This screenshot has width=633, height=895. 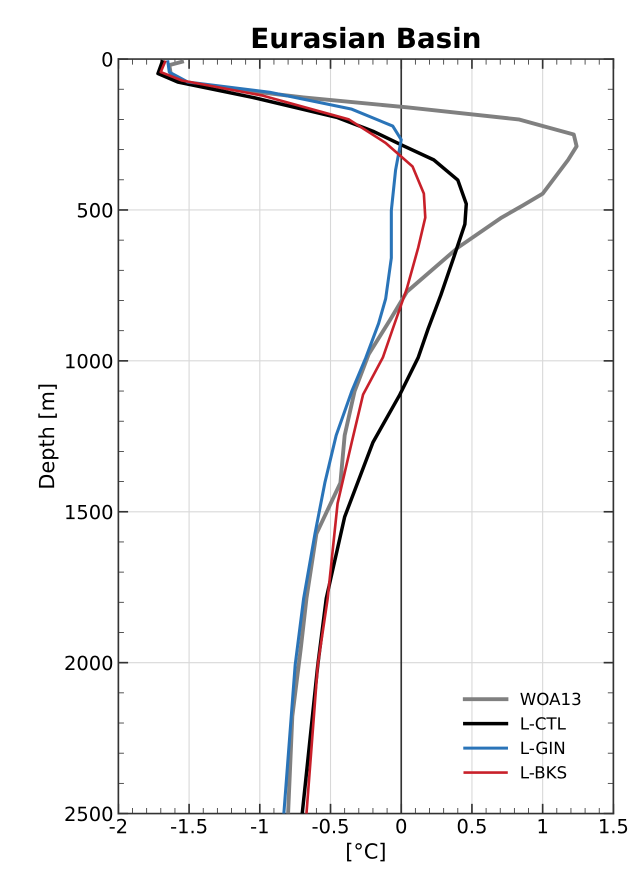 What do you see at coordinates (543, 772) in the screenshot?
I see `legend-label: L-BKS` at bounding box center [543, 772].